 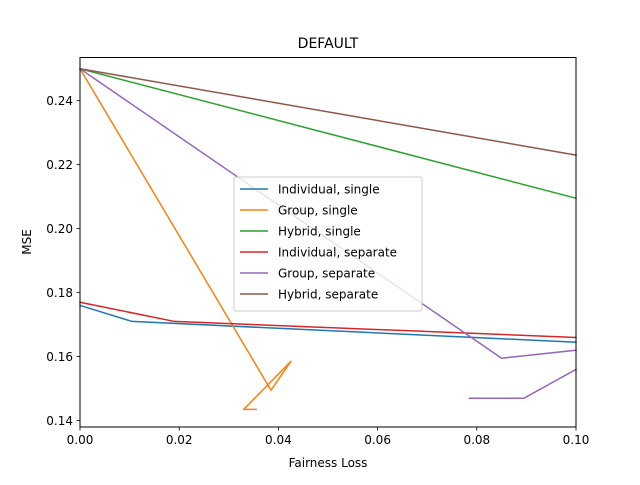 I want to click on y-axis-label: MSE, so click(x=27, y=242).